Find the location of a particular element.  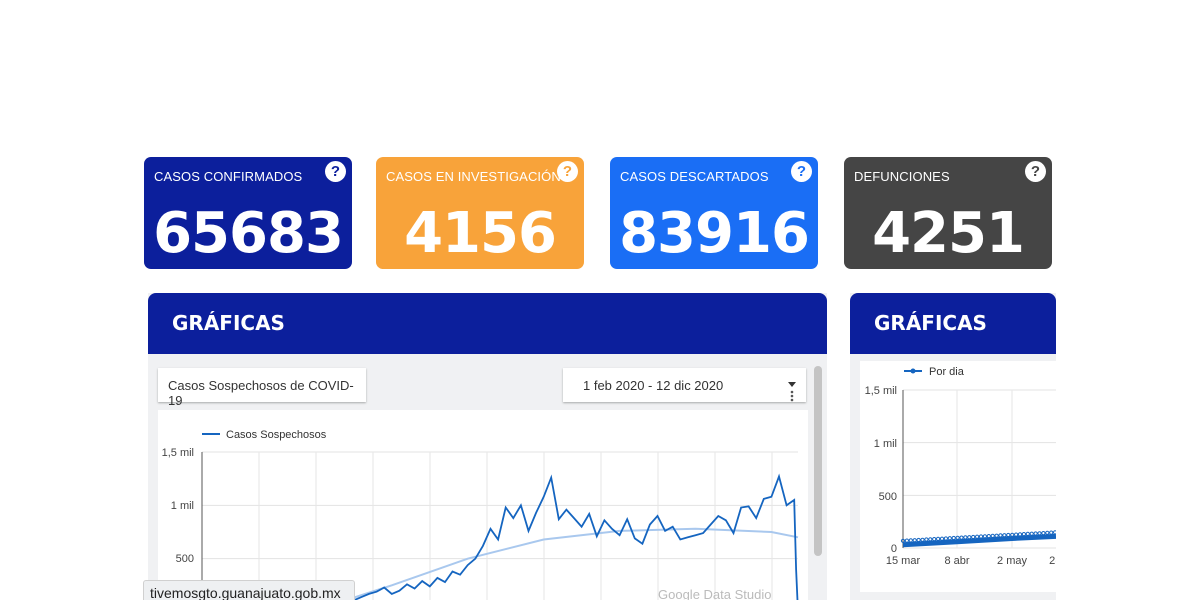

card-confirmados: CASOS CONFIRMADOS ? 65683 is located at coordinates (248, 213).